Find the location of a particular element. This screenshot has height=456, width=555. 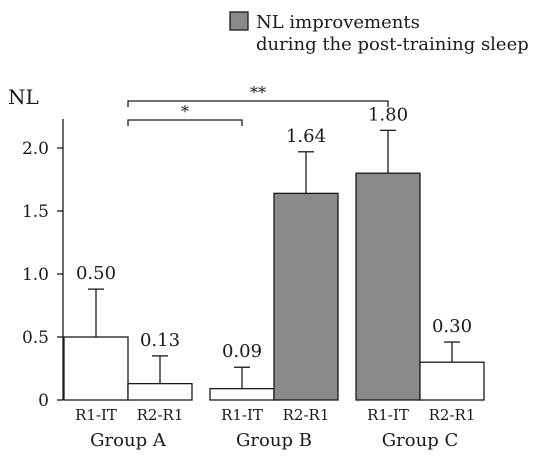

legend-swatch is located at coordinates (239, 21).